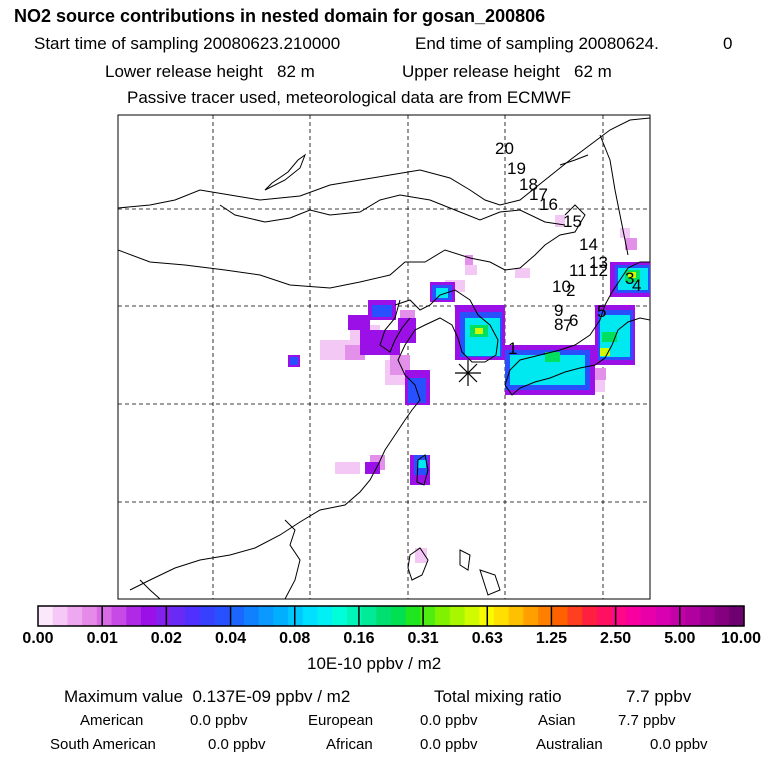 The width and height of the screenshot is (768, 768). What do you see at coordinates (449, 720) in the screenshot?
I see `european-value: 0.0 ppbv` at bounding box center [449, 720].